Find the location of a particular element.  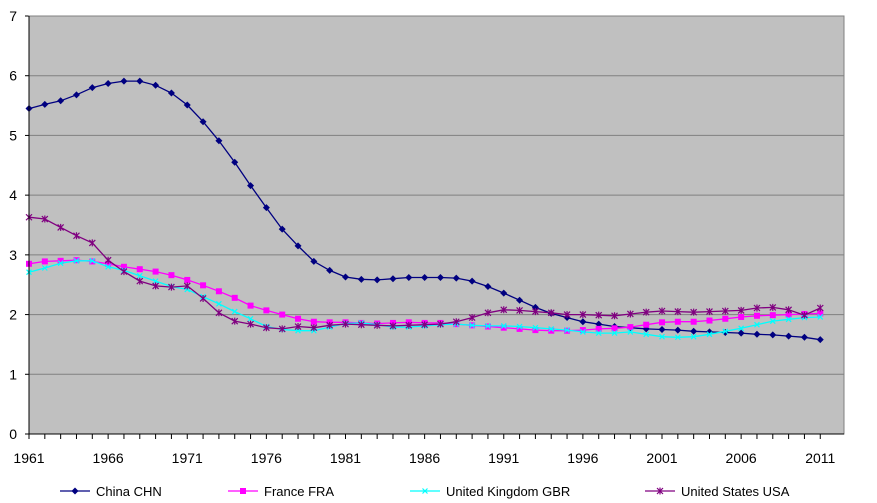

legend-item: United States USA is located at coordinates (717, 491).